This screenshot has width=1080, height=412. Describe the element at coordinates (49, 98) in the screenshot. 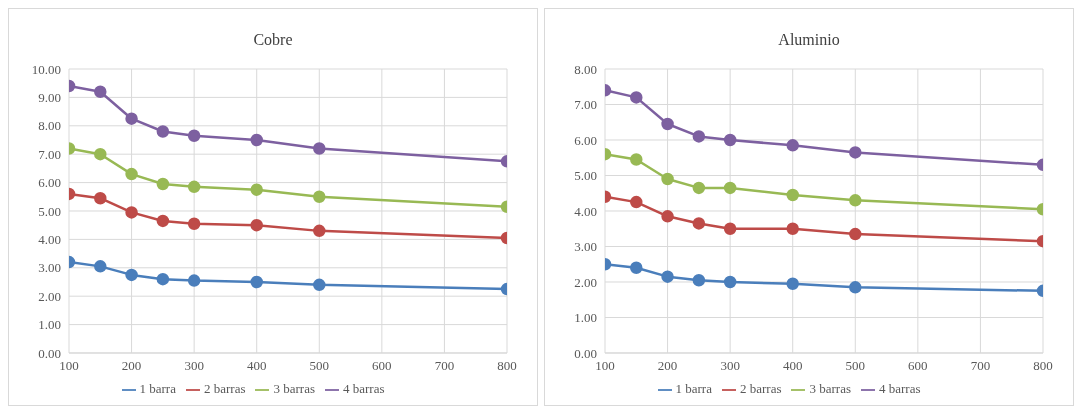

I see `y-tick-label: 9.00` at that location.